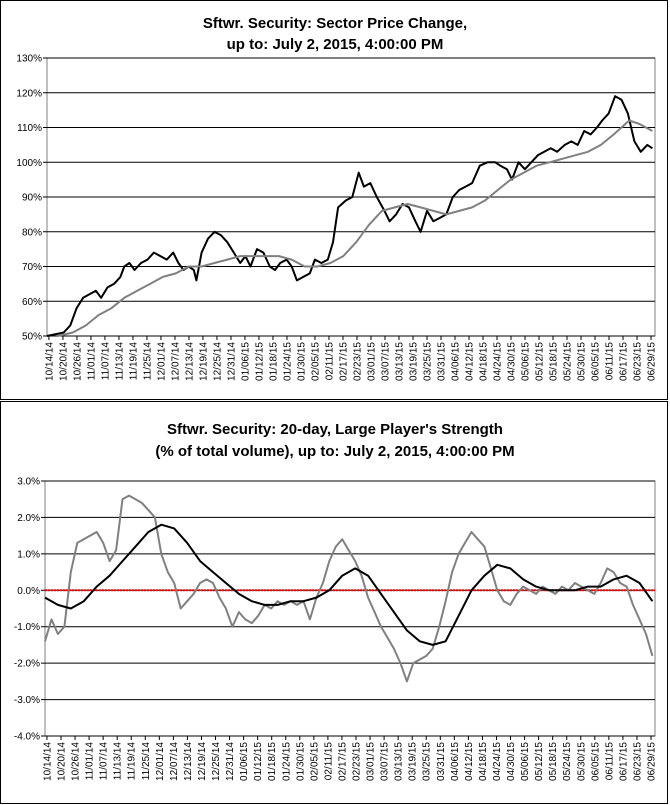  What do you see at coordinates (28, 554) in the screenshot?
I see `y-tick-label: 1.0%` at bounding box center [28, 554].